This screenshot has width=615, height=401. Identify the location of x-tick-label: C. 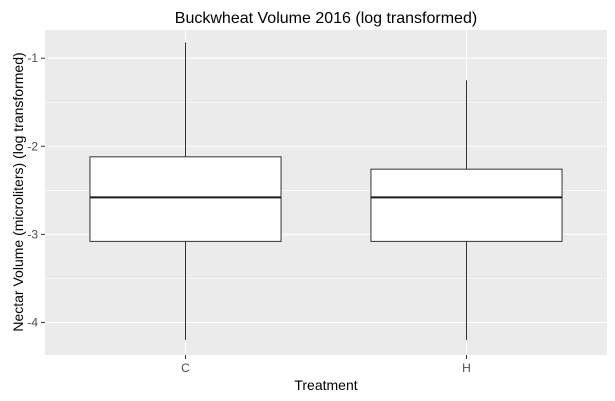
(185, 368).